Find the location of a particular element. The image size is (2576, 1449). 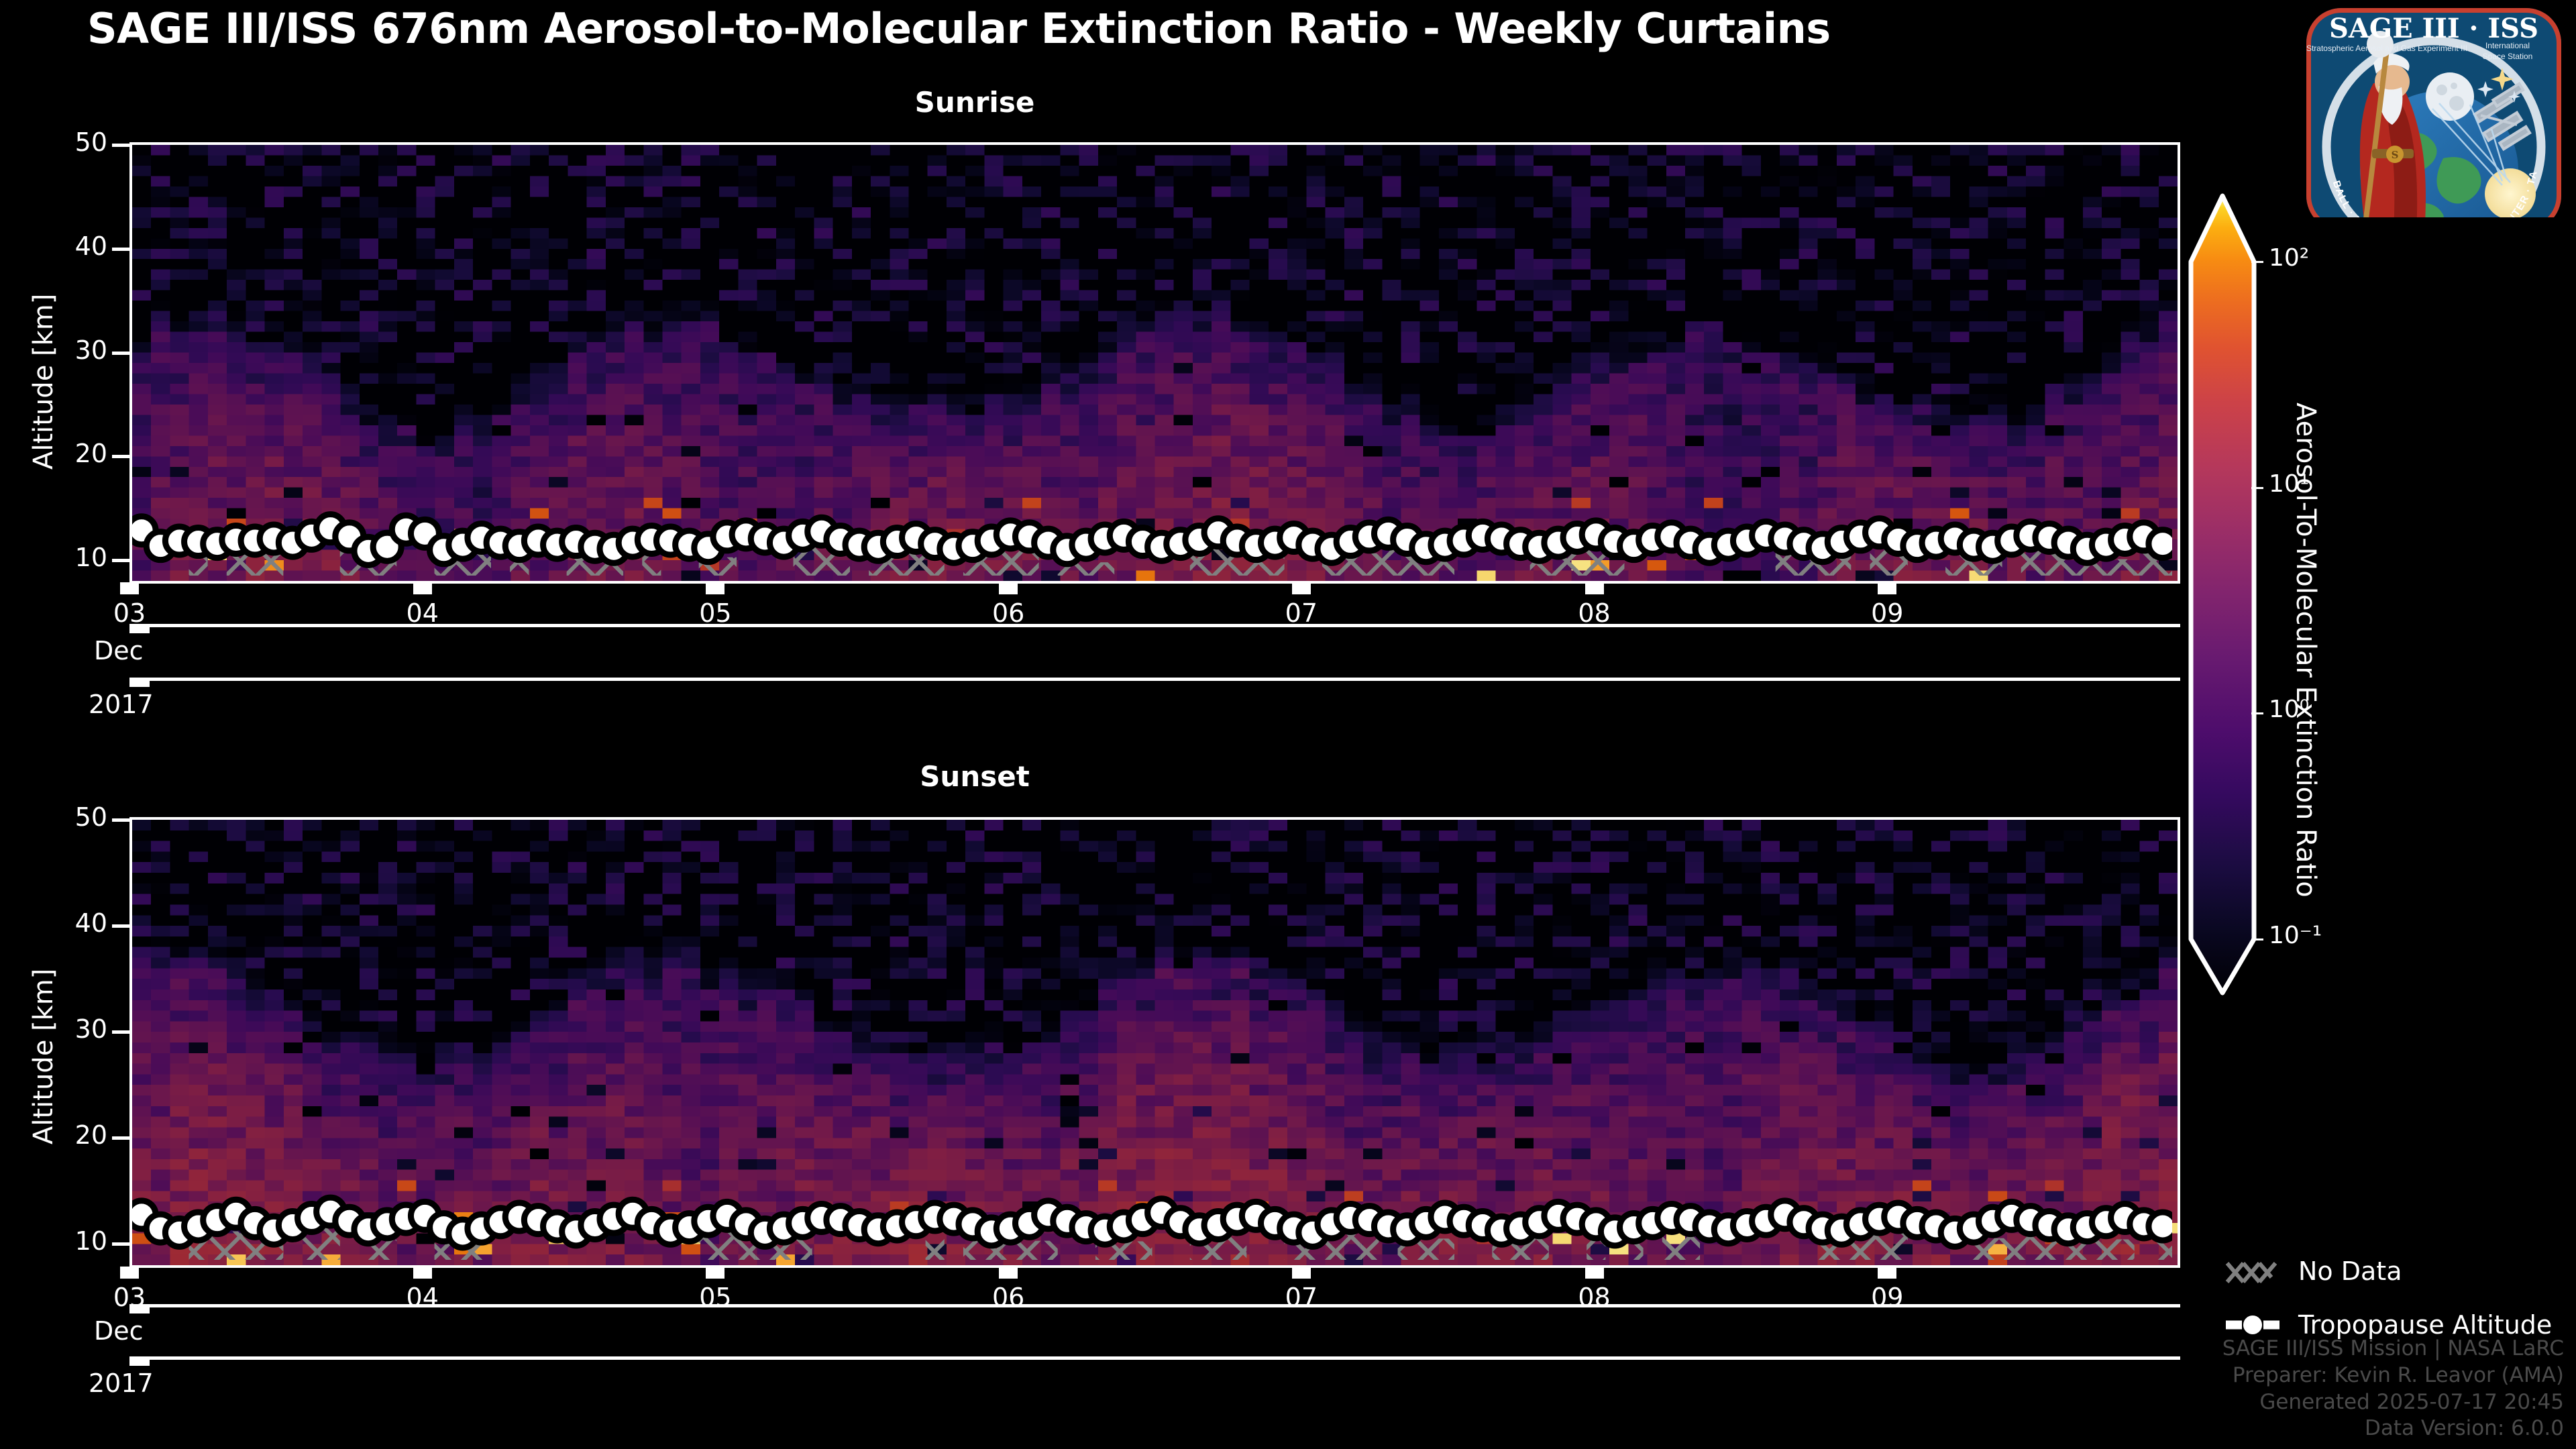

colorbar-tick-label: 10⁰ is located at coordinates (2289, 710).